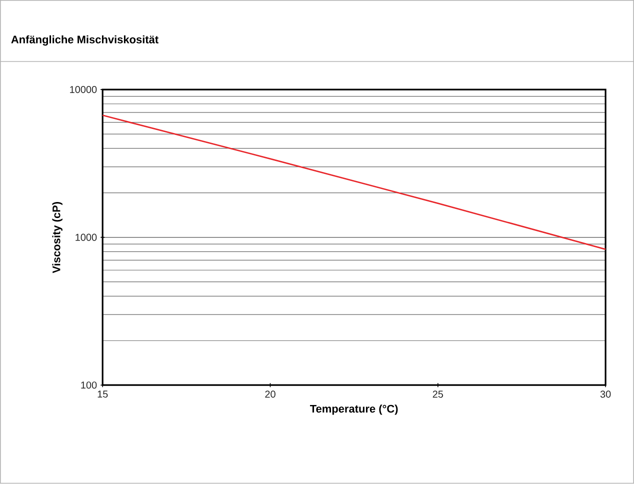  Describe the element at coordinates (84, 40) in the screenshot. I see `chart-title: Anfängliche Mischviskosität` at that location.